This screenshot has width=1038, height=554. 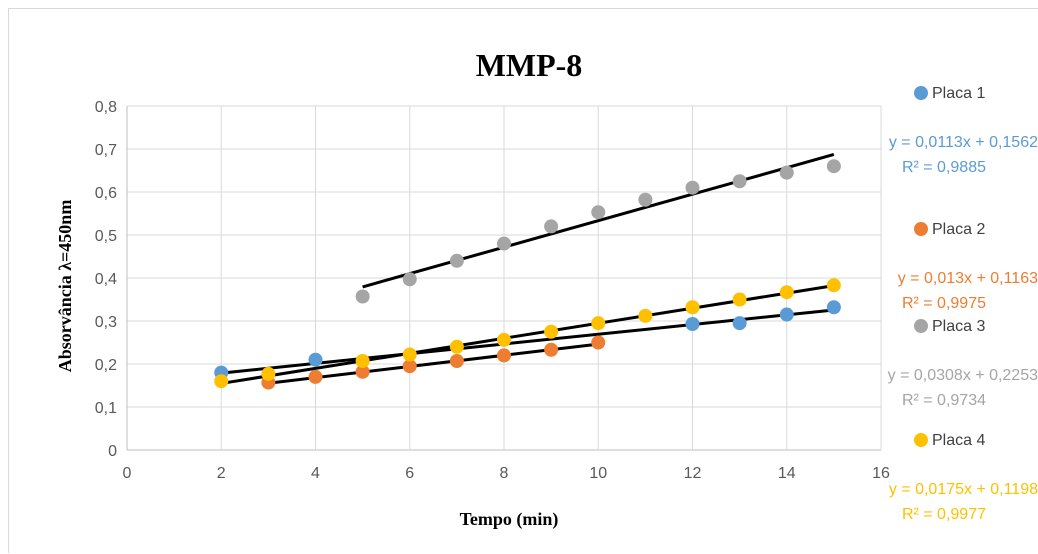 What do you see at coordinates (963, 375) in the screenshot?
I see `trend-equation-3: y = 0,0308x + 0,2253` at bounding box center [963, 375].